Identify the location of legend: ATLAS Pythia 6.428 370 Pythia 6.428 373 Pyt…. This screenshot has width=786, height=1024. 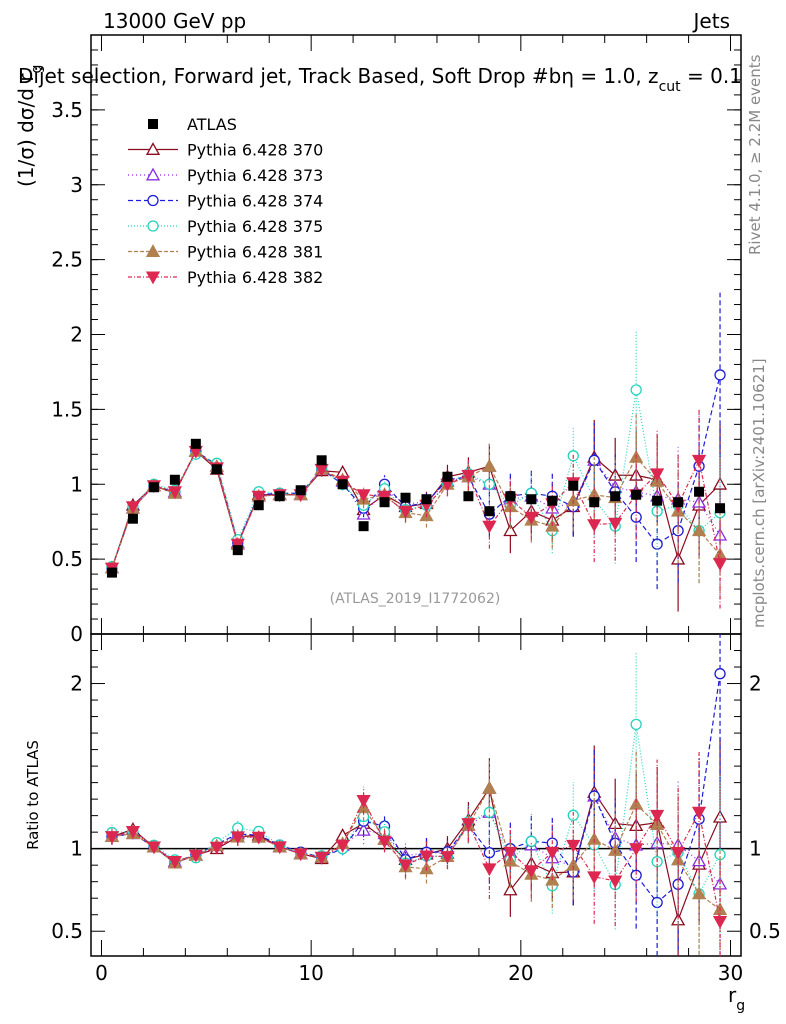
(225, 201).